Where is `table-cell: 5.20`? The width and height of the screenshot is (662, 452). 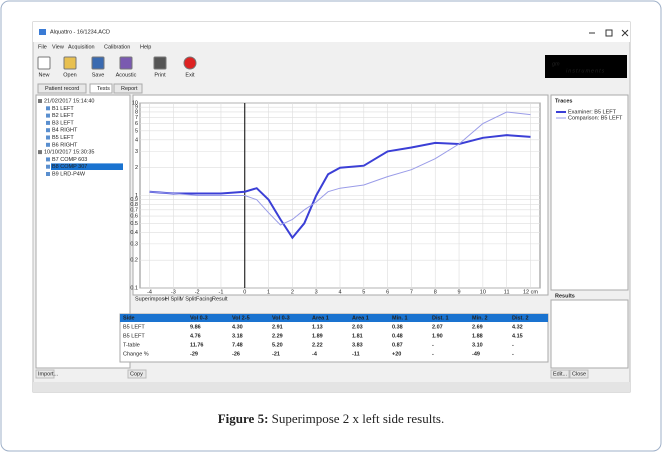
table-cell: 5.20 is located at coordinates (277, 345).